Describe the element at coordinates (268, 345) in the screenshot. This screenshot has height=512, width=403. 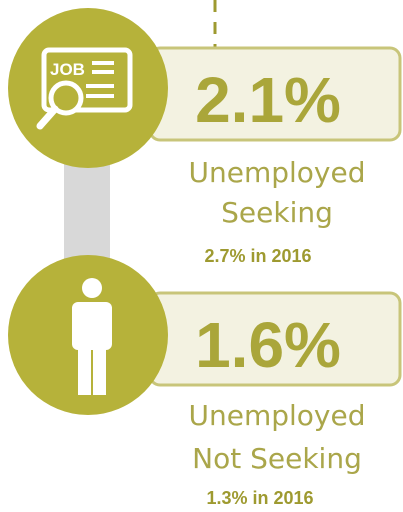
I see `value: 1.6%` at that location.